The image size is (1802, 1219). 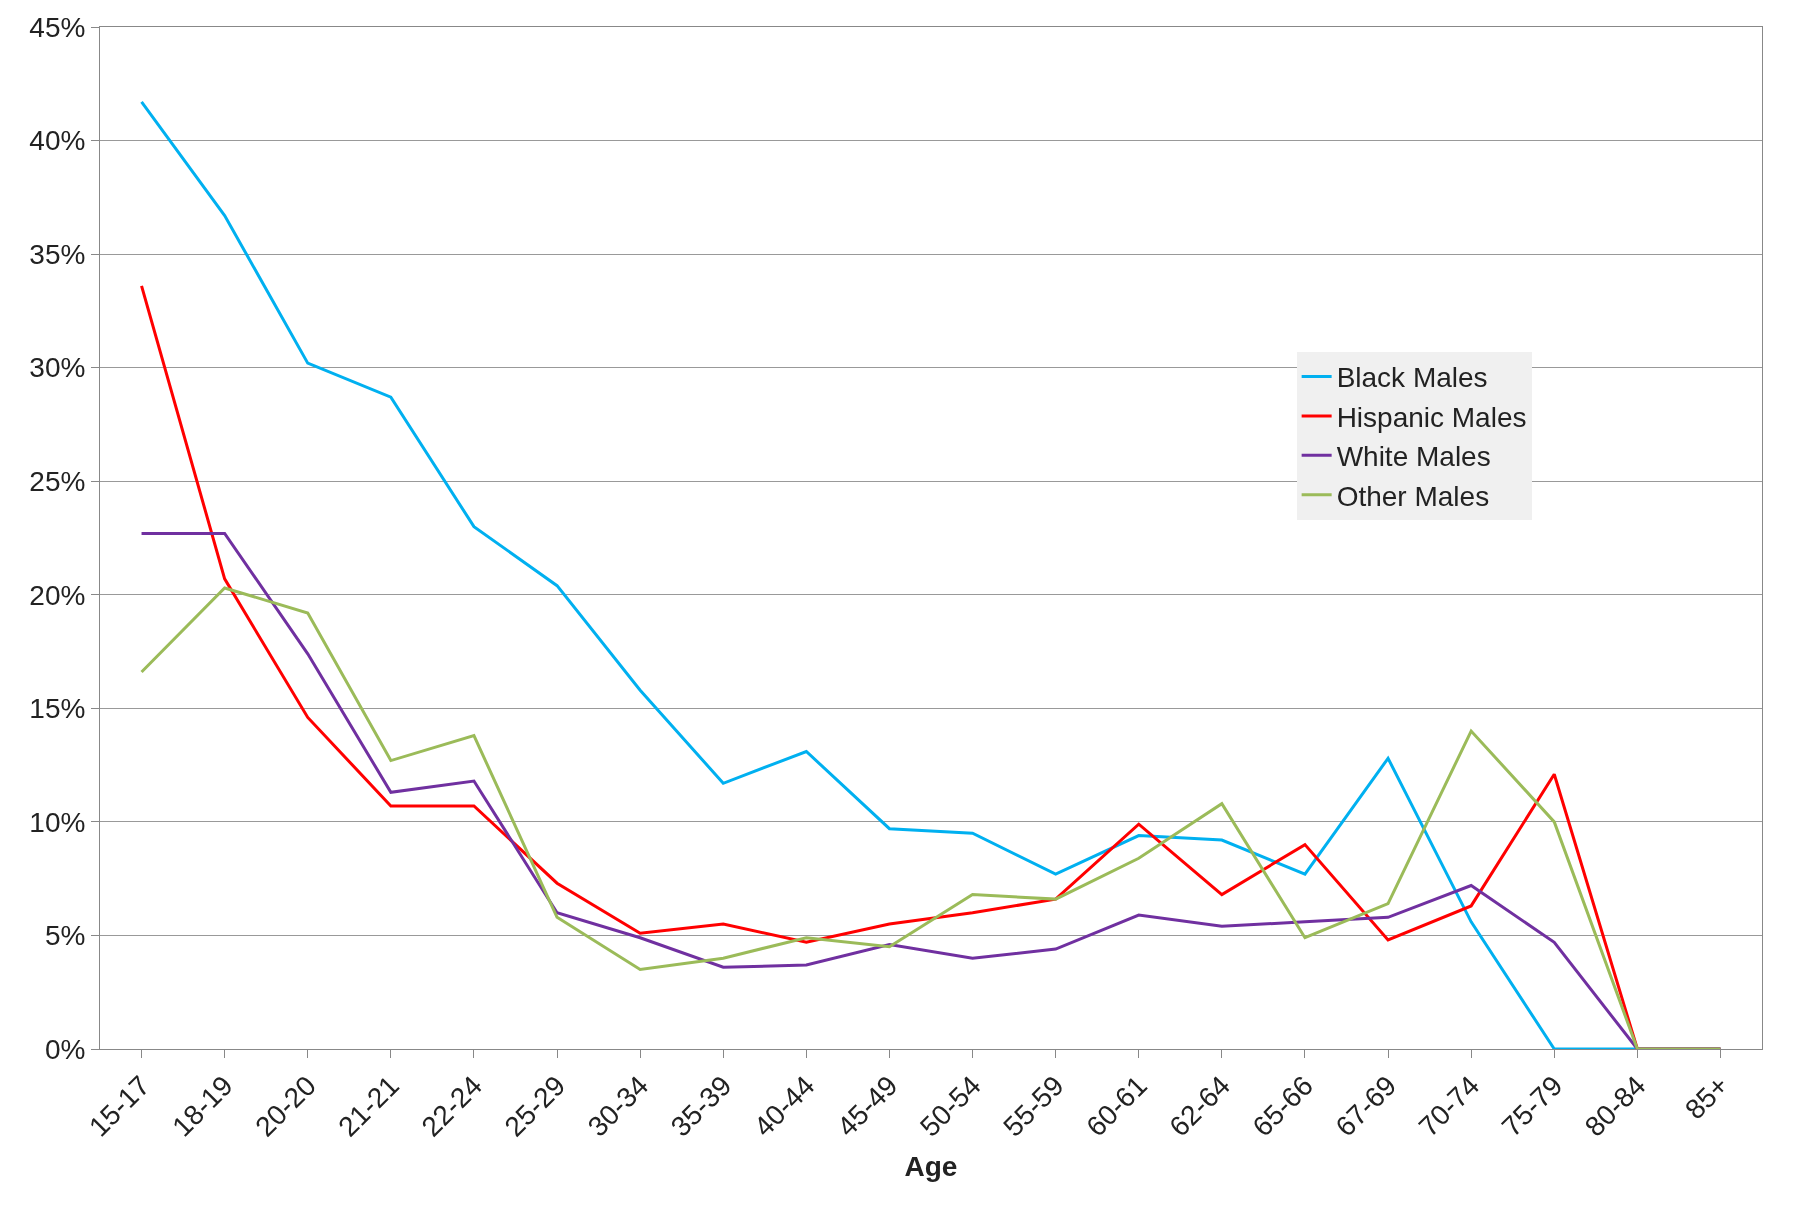 What do you see at coordinates (65, 936) in the screenshot?
I see `y-tick-label: 5%` at bounding box center [65, 936].